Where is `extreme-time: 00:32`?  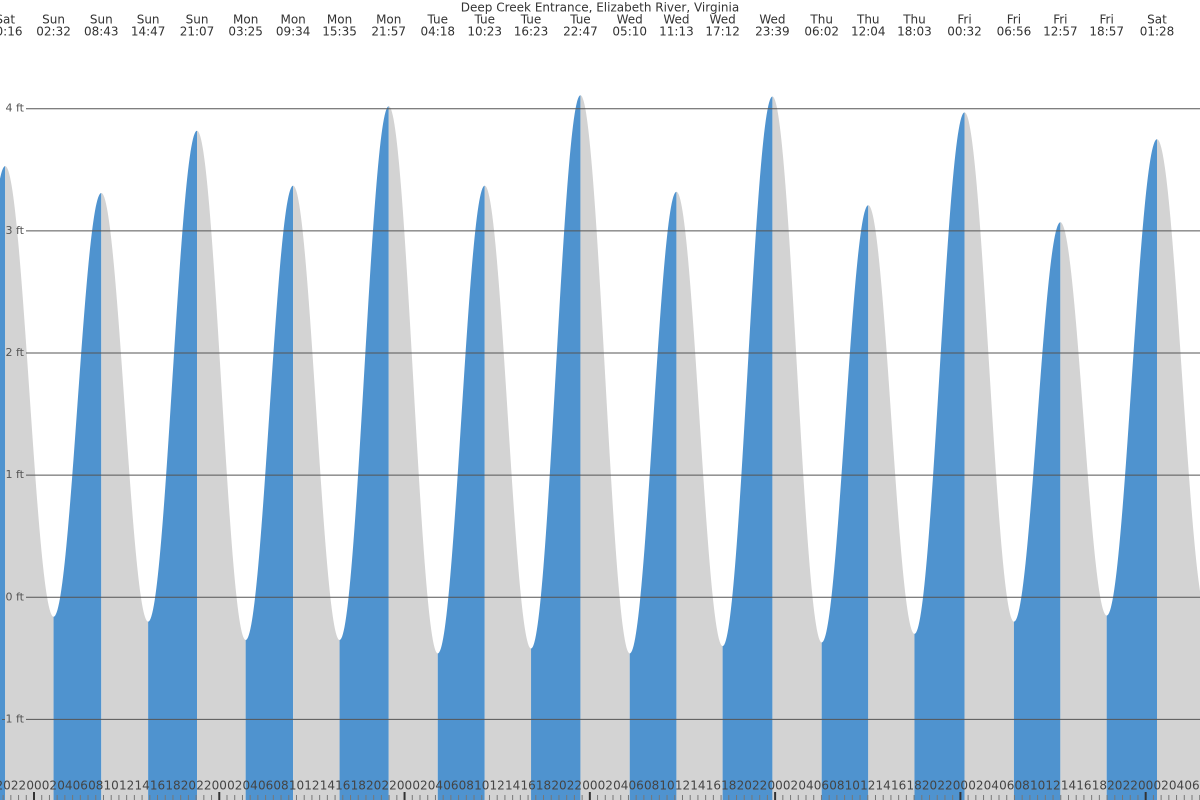 extreme-time: 00:32 is located at coordinates (964, 32).